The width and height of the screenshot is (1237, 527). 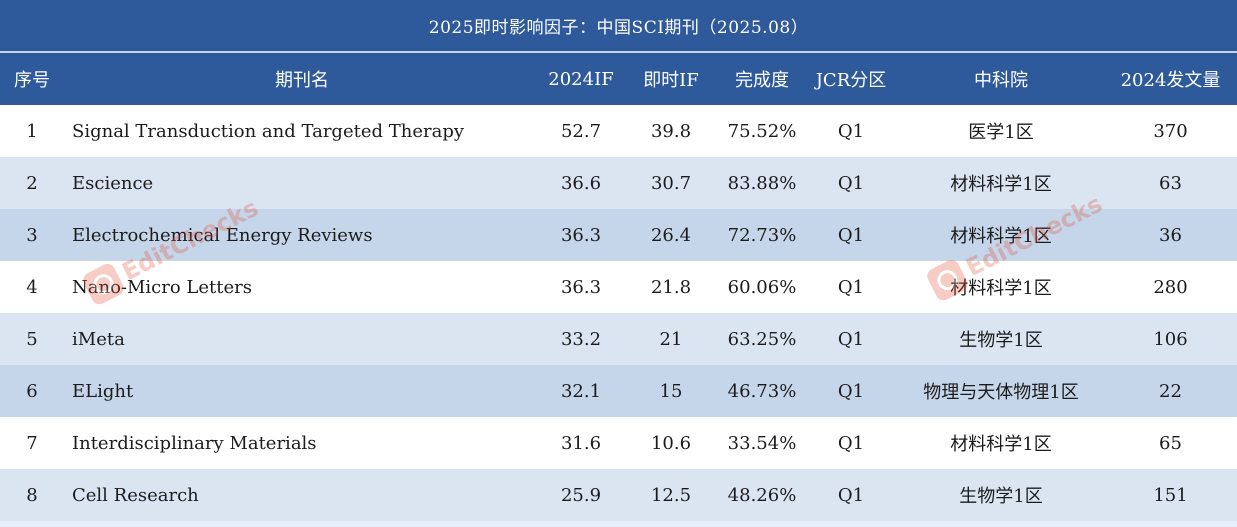 What do you see at coordinates (762, 391) in the screenshot?
I see `cell-completion: 46.73%` at bounding box center [762, 391].